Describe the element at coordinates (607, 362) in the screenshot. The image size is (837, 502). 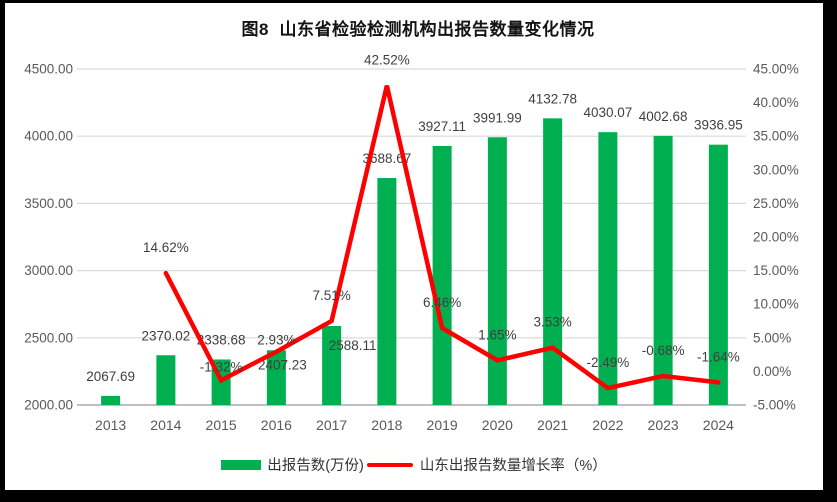
I see `line-point-label: -2.49%` at that location.